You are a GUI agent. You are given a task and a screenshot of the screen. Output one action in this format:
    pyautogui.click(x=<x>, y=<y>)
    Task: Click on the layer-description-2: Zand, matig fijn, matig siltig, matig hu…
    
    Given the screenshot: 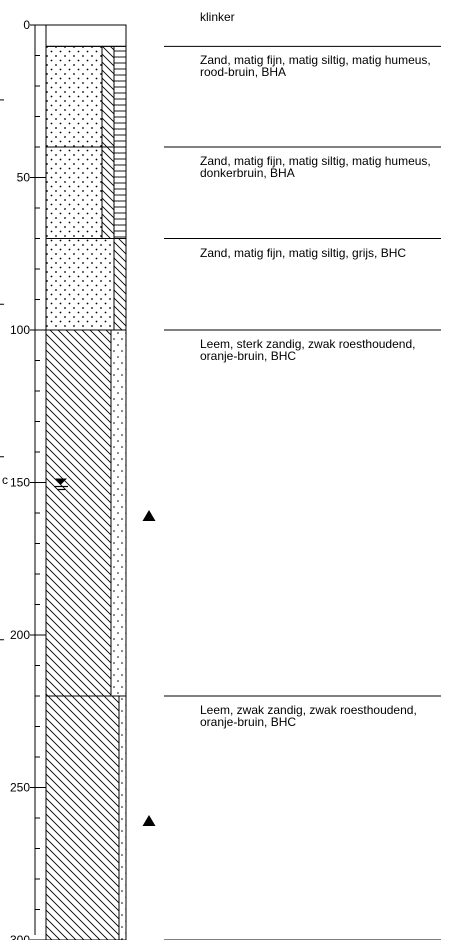 What is the action you would take?
    pyautogui.click(x=315, y=167)
    